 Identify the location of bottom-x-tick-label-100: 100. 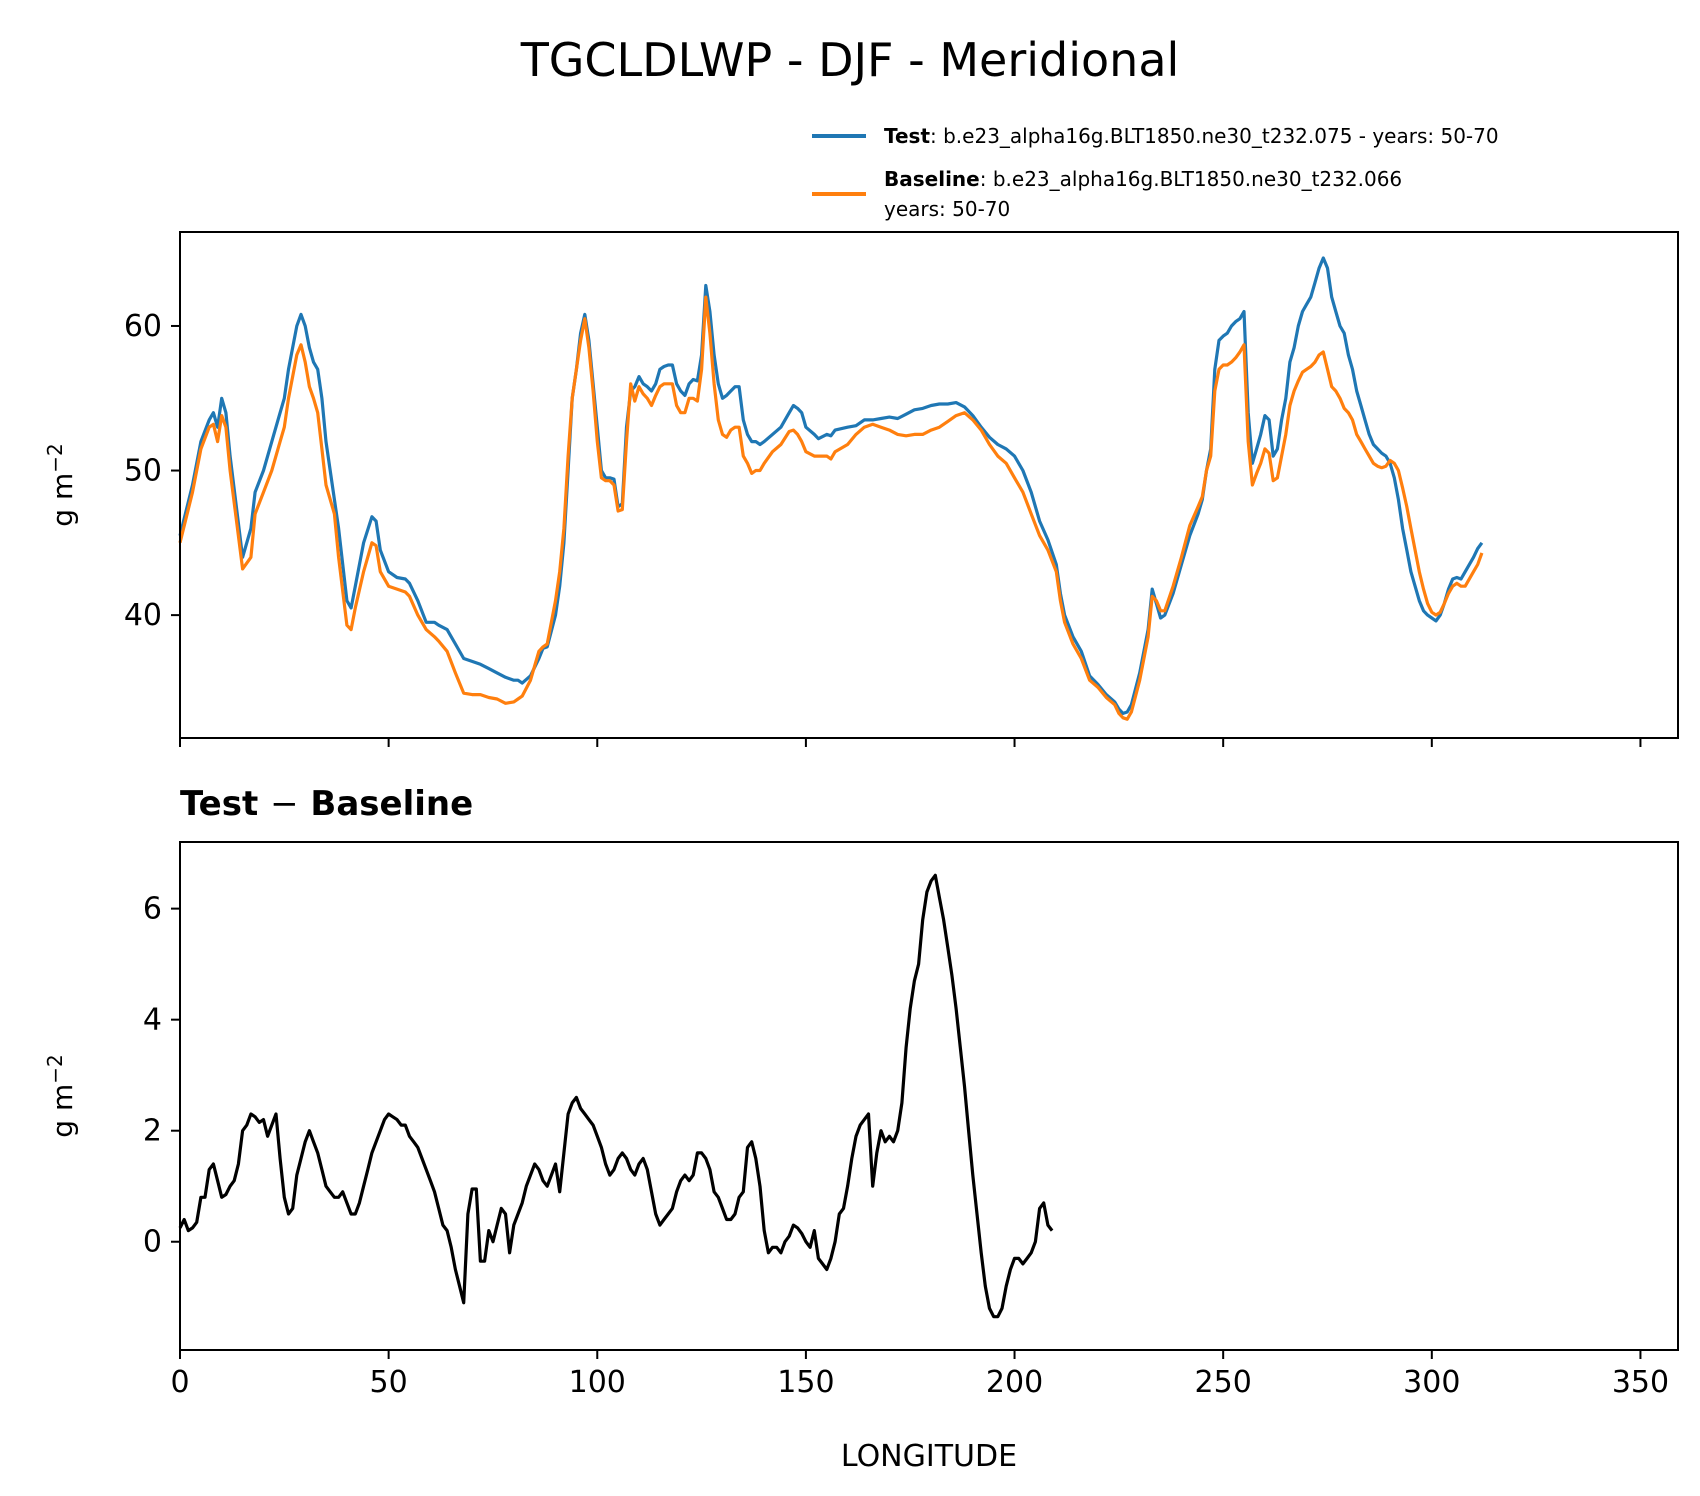
(597, 1382).